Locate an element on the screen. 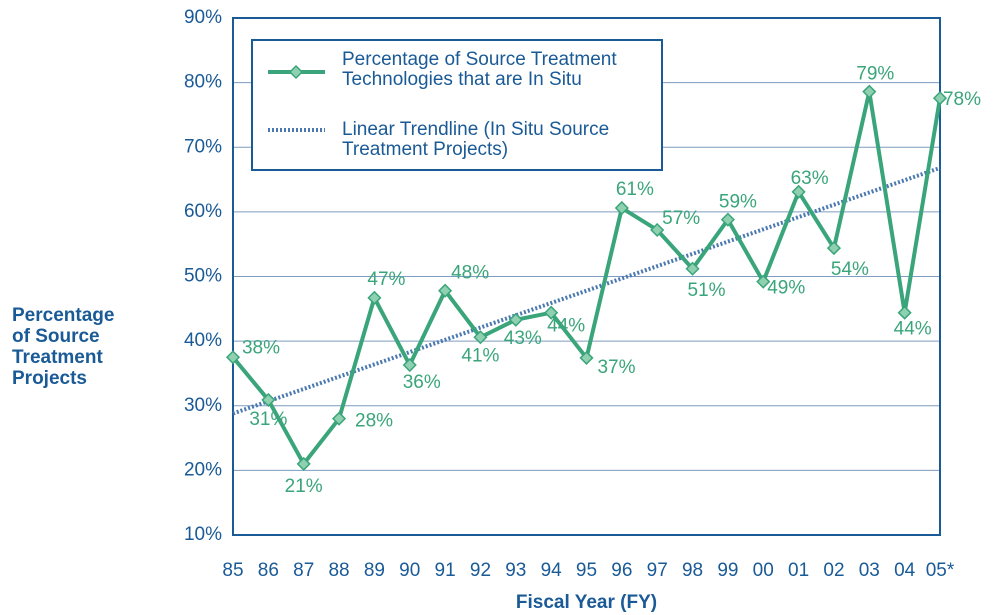 Image resolution: width=995 pixels, height=615 pixels. x-tick-label: 95 is located at coordinates (586, 570).